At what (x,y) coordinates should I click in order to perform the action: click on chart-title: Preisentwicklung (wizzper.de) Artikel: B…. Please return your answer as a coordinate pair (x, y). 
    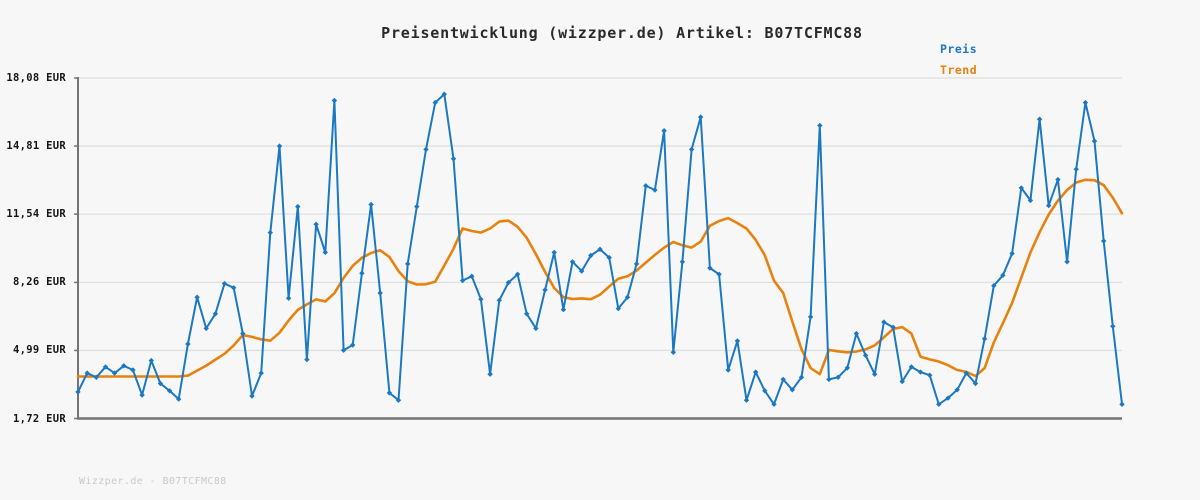
    Looking at the image, I should click on (622, 33).